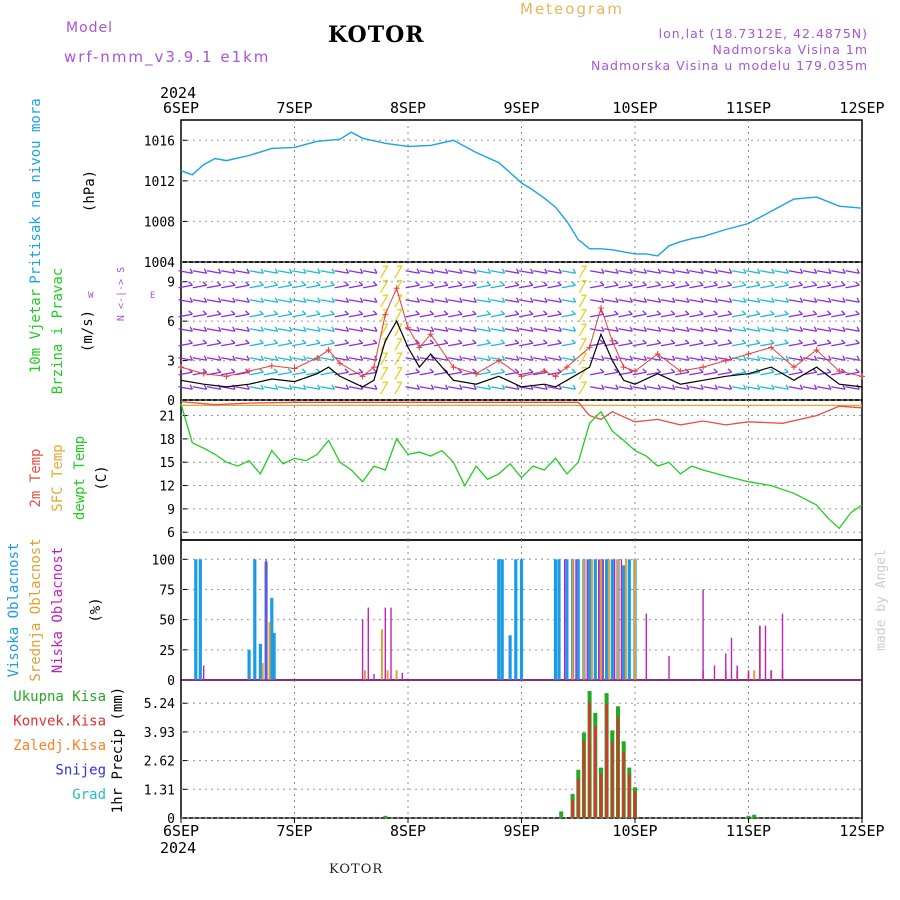 Image resolution: width=900 pixels, height=900 pixels. I want to click on precip-total-bar, so click(754, 816).